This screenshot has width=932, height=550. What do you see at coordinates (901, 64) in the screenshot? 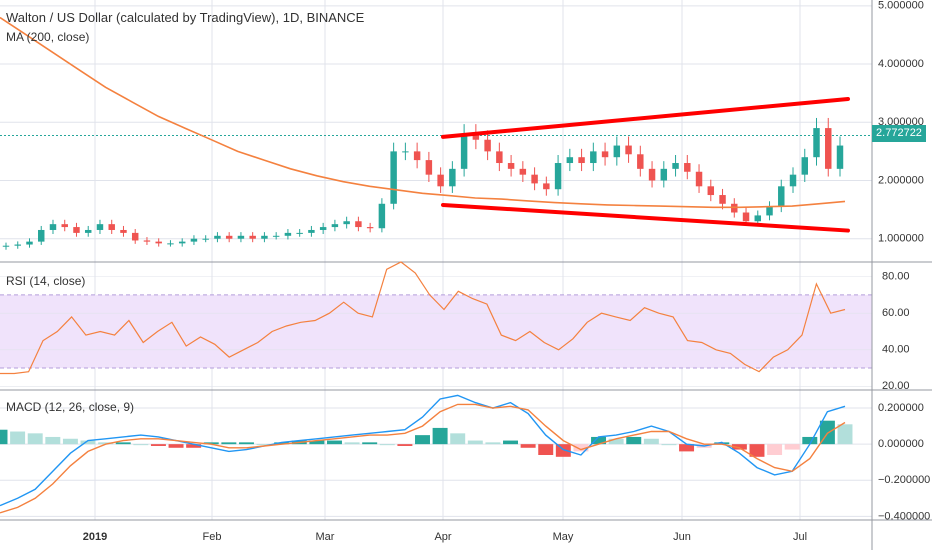
I see `price-axis-tick-label: 4.000000` at bounding box center [901, 64].